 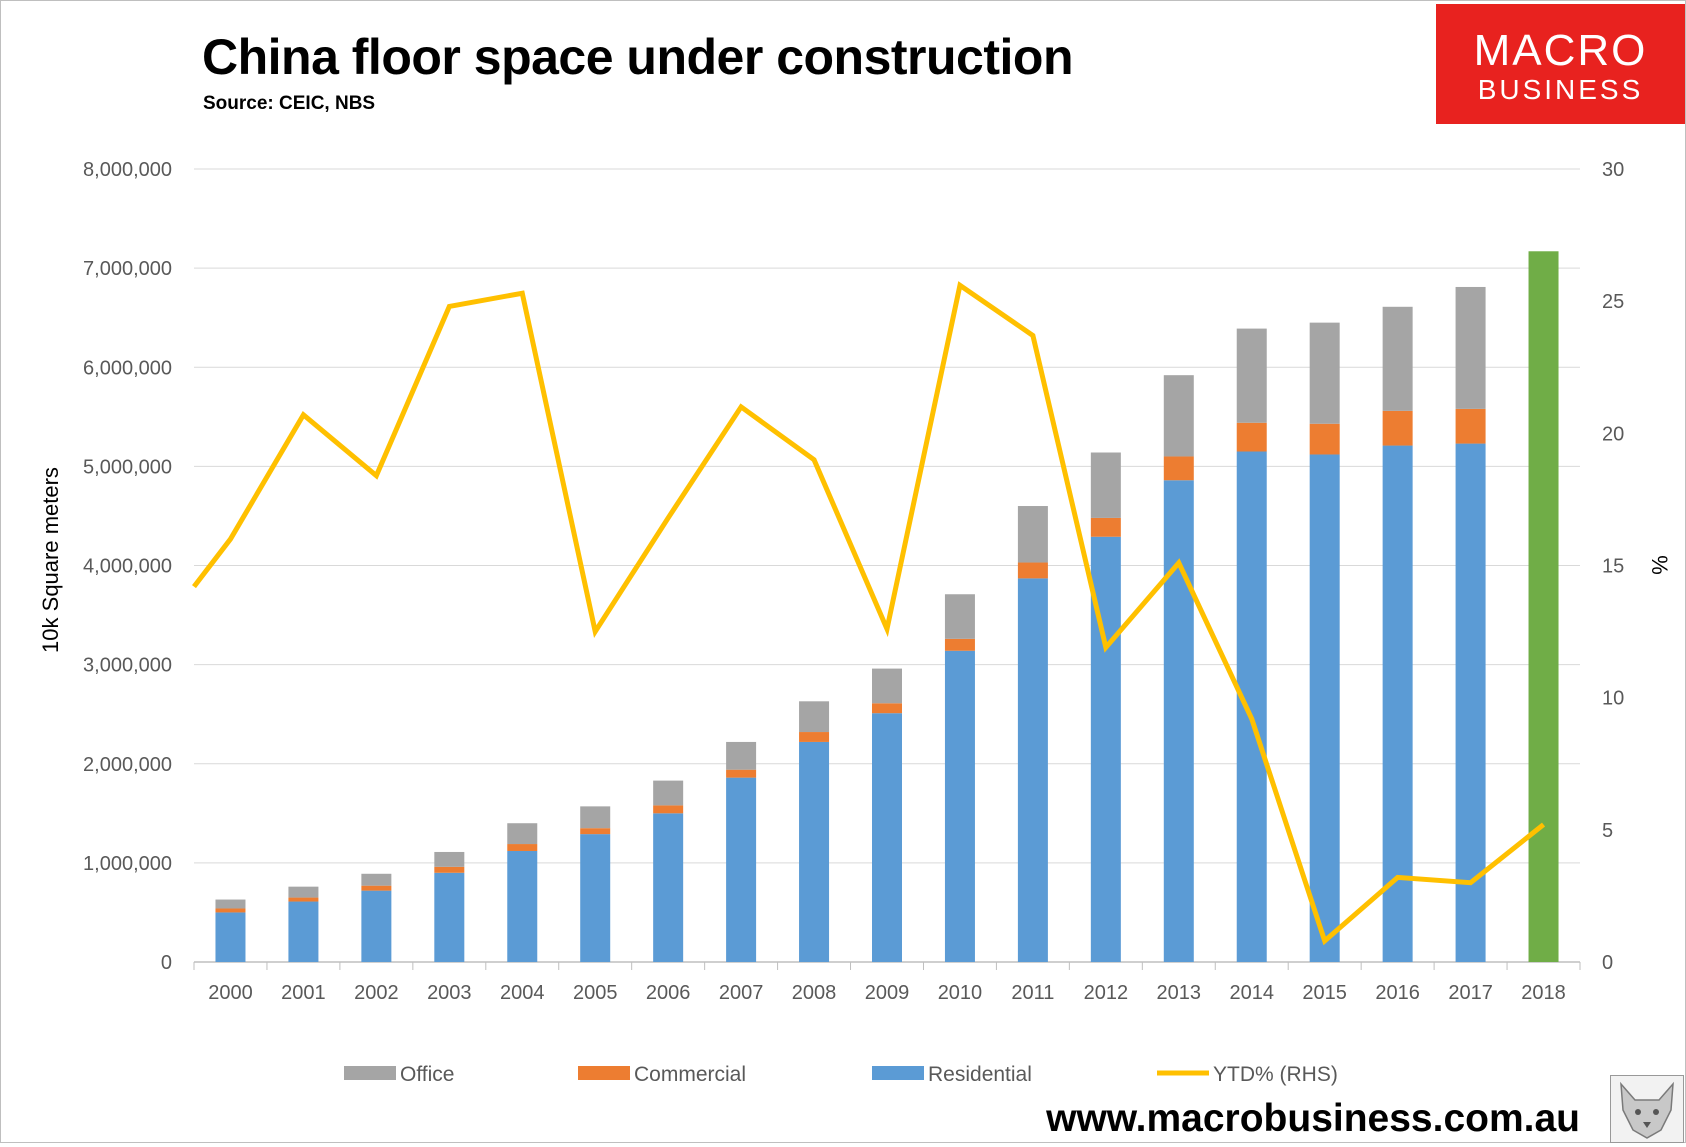 I want to click on x-tick-label: 2006, so click(x=668, y=993).